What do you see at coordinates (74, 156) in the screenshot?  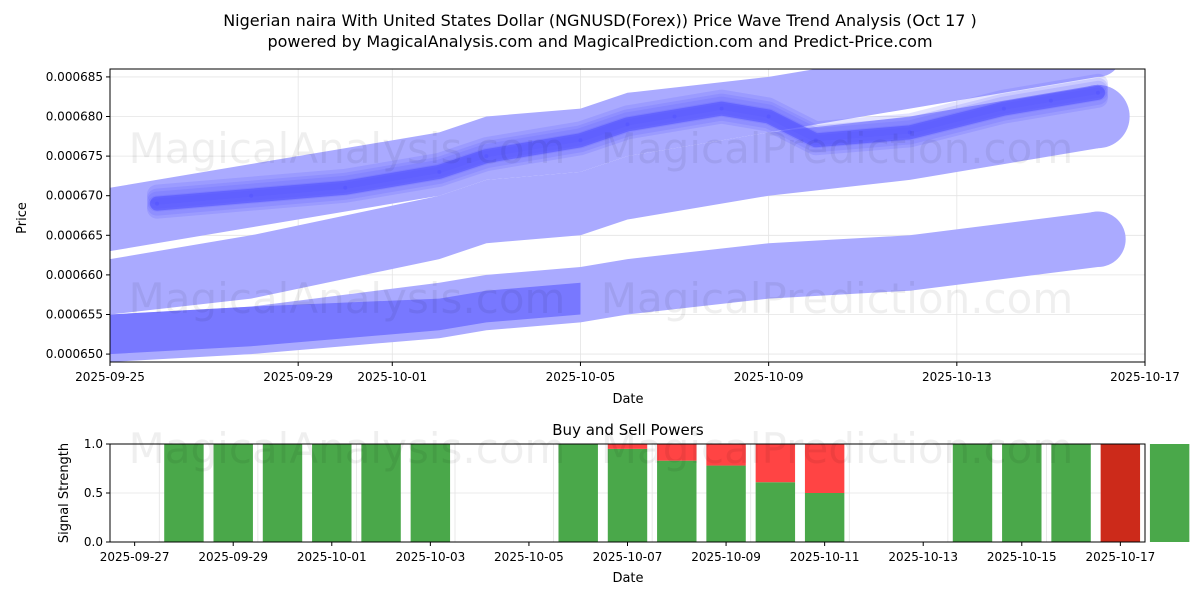 I see `top-y-tick-label: 0.000675` at bounding box center [74, 156].